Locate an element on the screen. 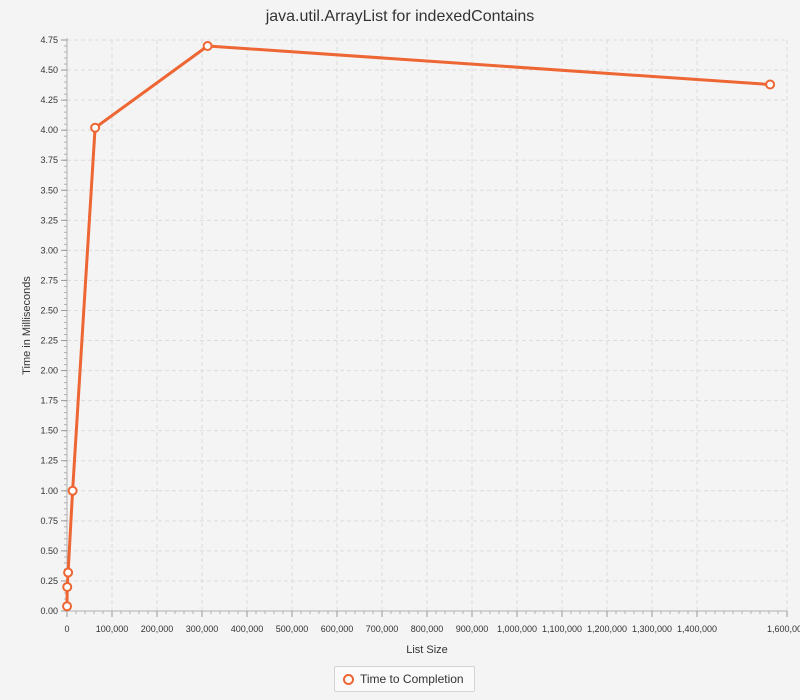  x-tick-label: 600,000 is located at coordinates (337, 629).